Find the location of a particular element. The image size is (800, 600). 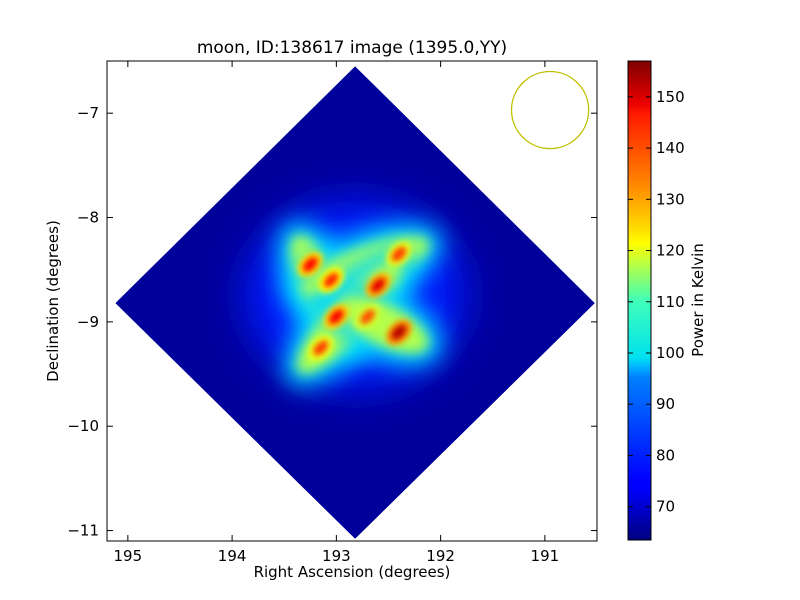

colorbar-tick-label: 150 is located at coordinates (670, 97).